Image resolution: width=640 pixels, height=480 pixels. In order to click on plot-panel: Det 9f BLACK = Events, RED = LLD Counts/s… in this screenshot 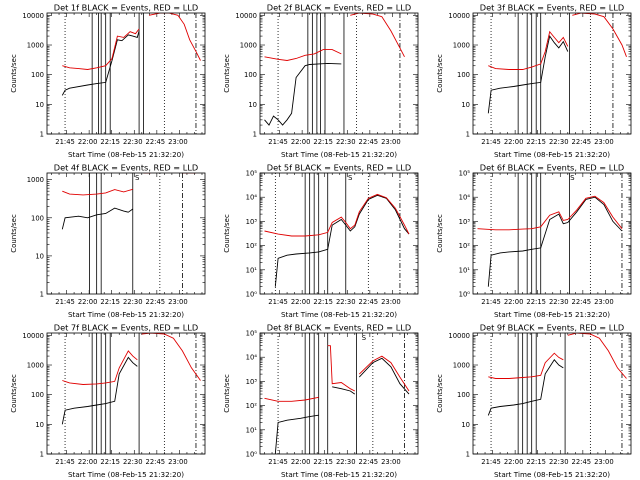, I will do `click(534, 401)`.